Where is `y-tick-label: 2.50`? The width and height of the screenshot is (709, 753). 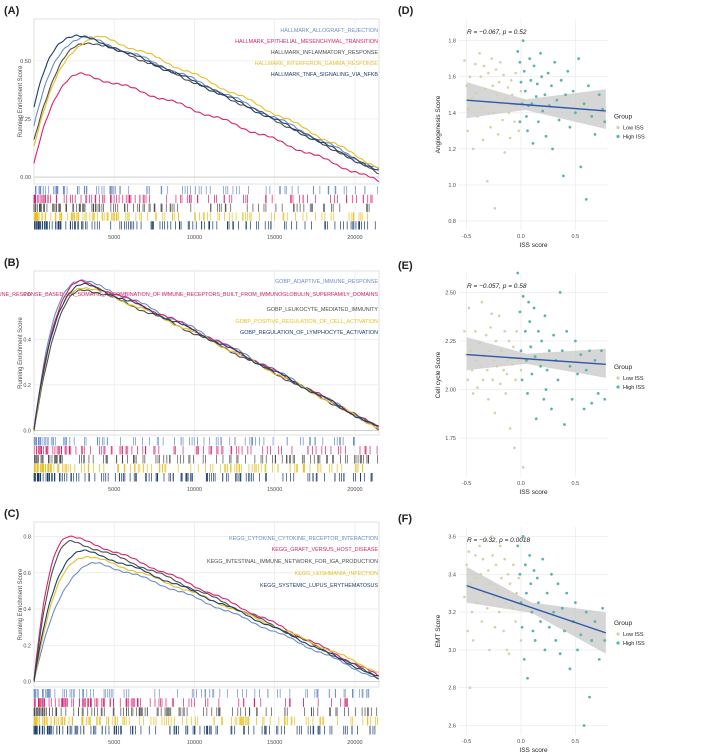 y-tick-label: 2.50 is located at coordinates (450, 293).